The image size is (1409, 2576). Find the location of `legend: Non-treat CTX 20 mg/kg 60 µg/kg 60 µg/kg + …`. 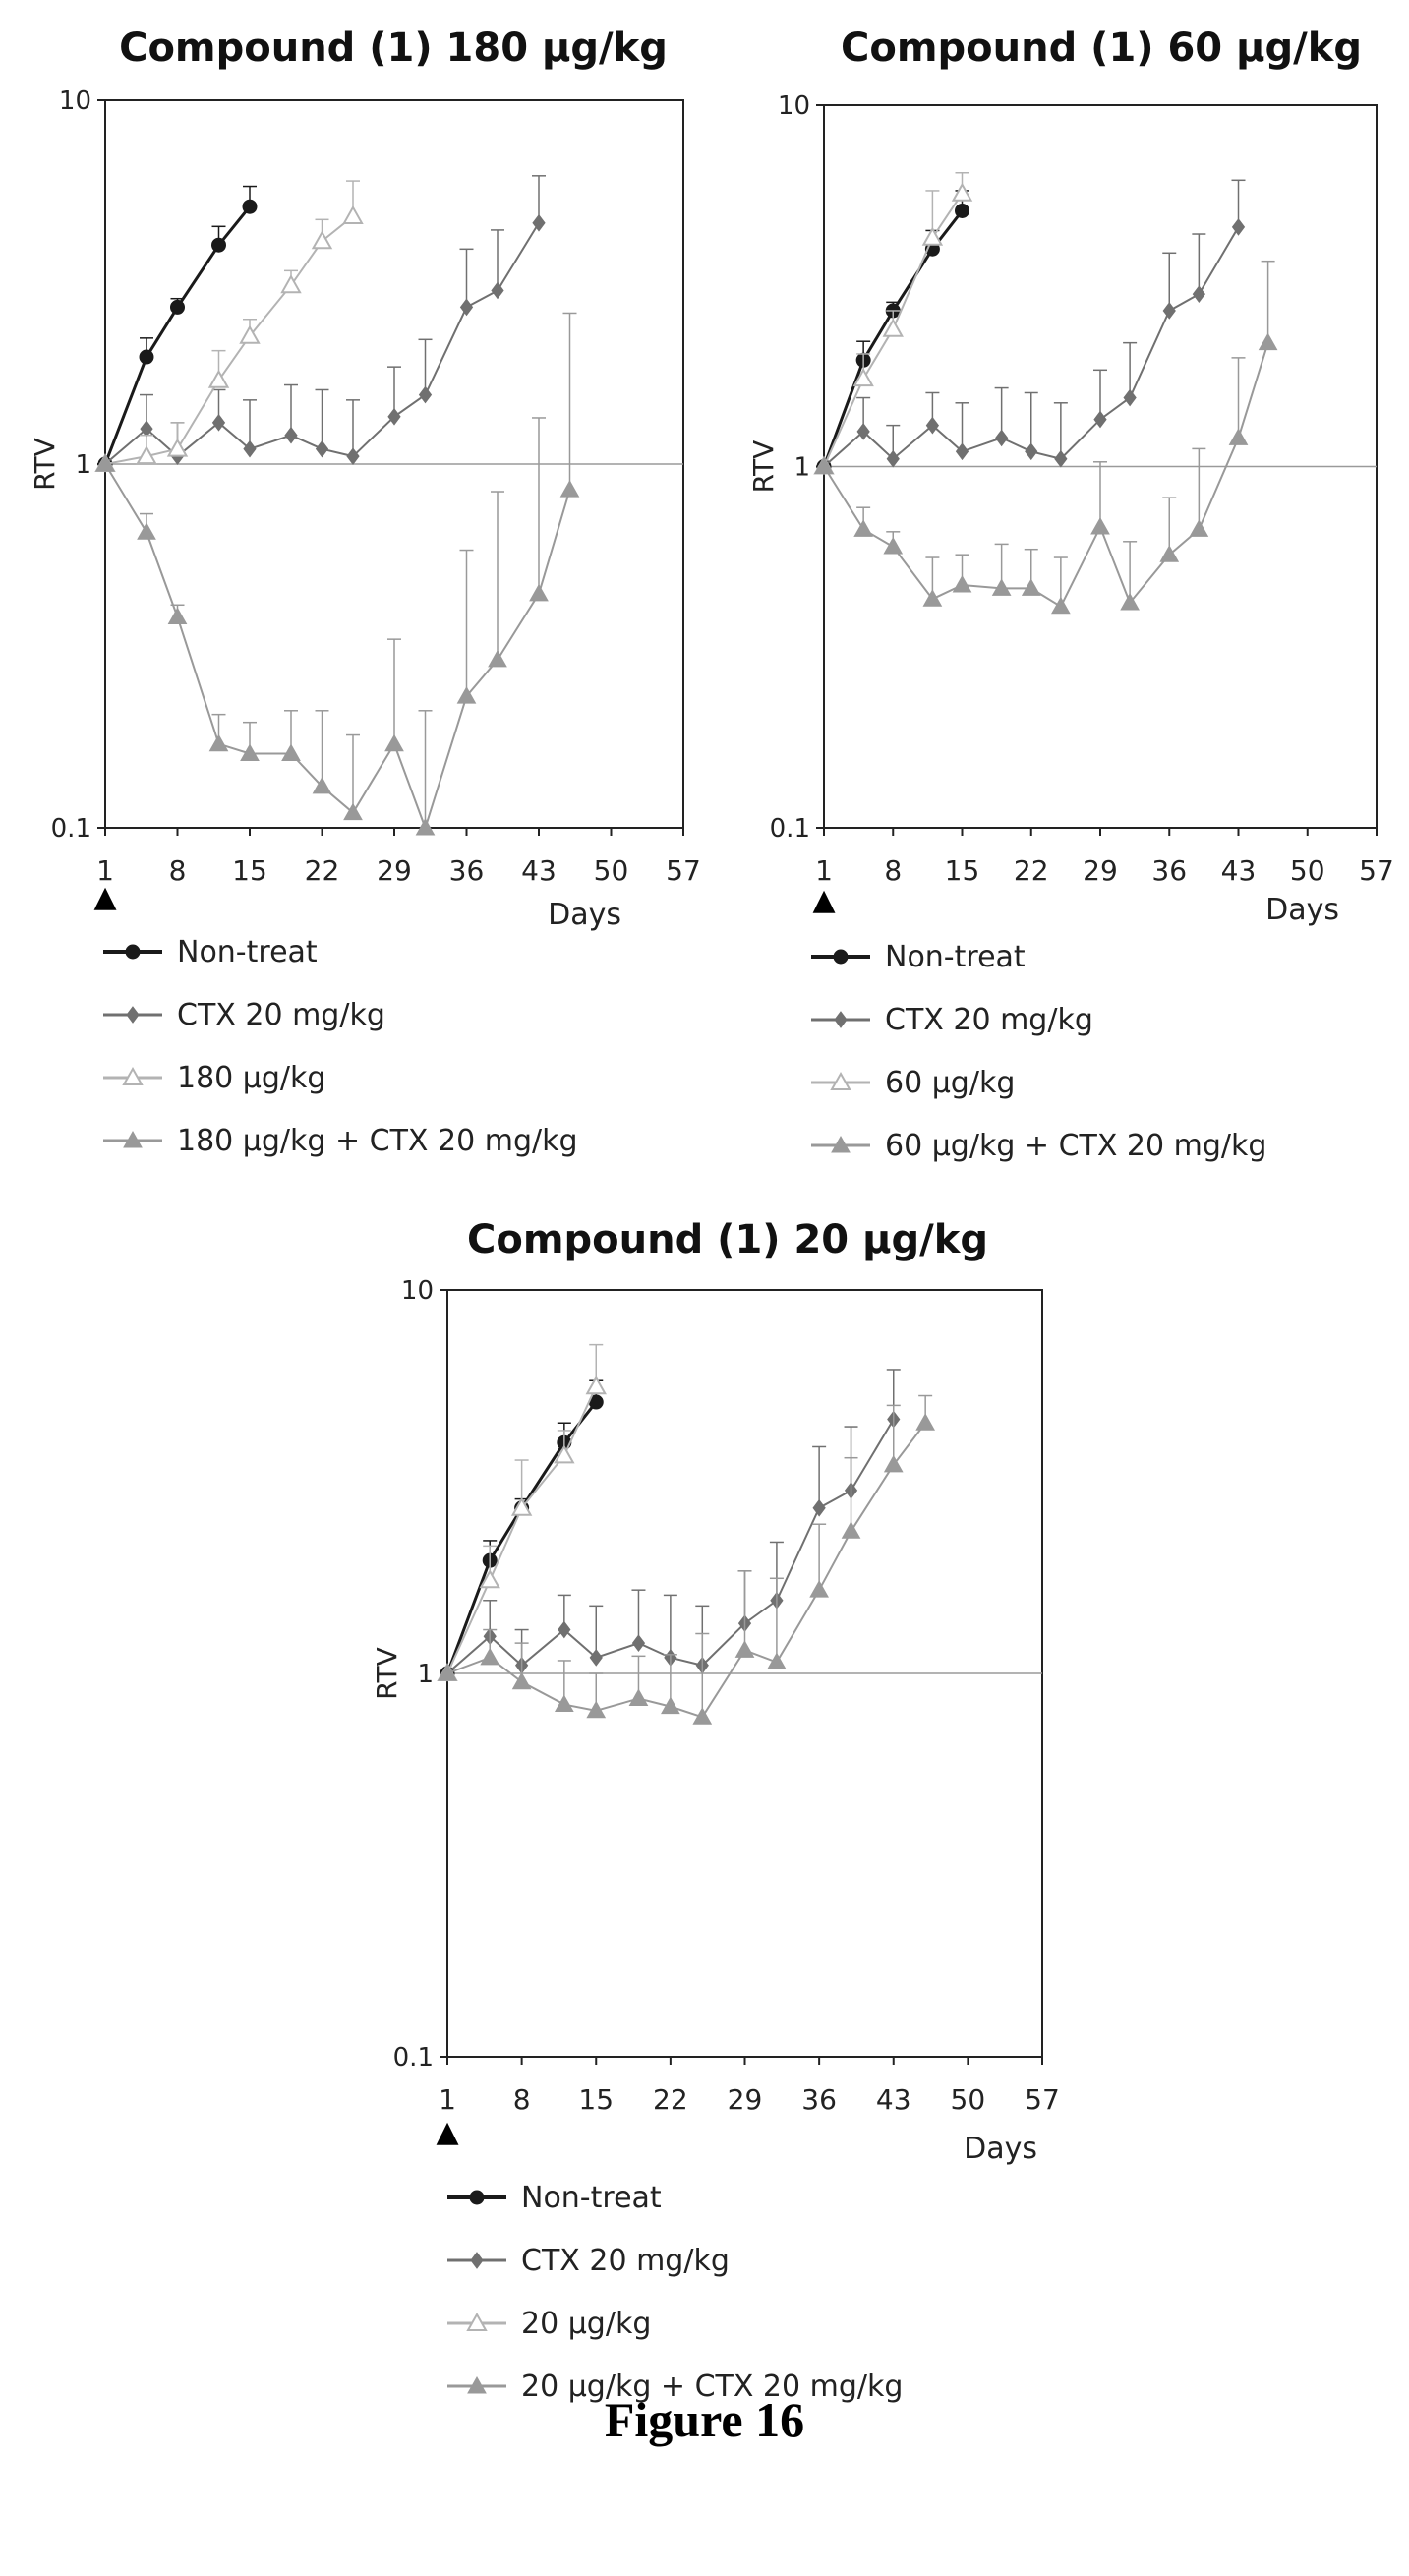

legend: Non-treat CTX 20 mg/kg 60 µg/kg 60 µg/kg + … is located at coordinates (1038, 1051).